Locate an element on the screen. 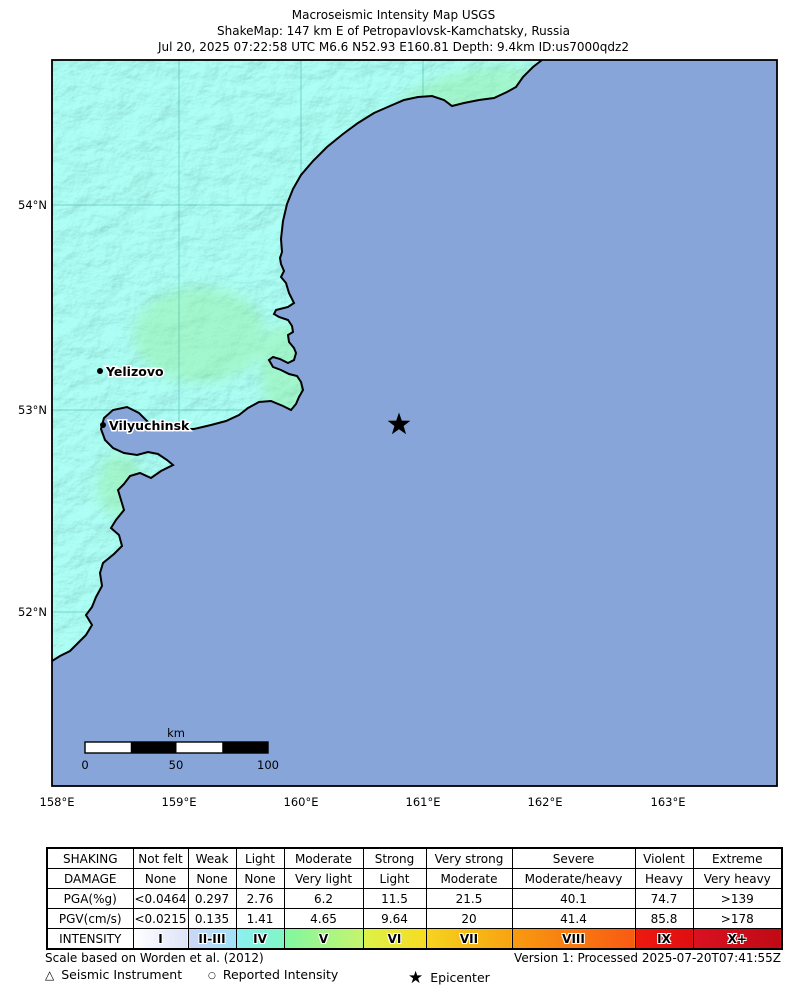 This screenshot has height=1001, width=787. city-vilyuchinsk: Vilyuchinsk is located at coordinates (146, 426).